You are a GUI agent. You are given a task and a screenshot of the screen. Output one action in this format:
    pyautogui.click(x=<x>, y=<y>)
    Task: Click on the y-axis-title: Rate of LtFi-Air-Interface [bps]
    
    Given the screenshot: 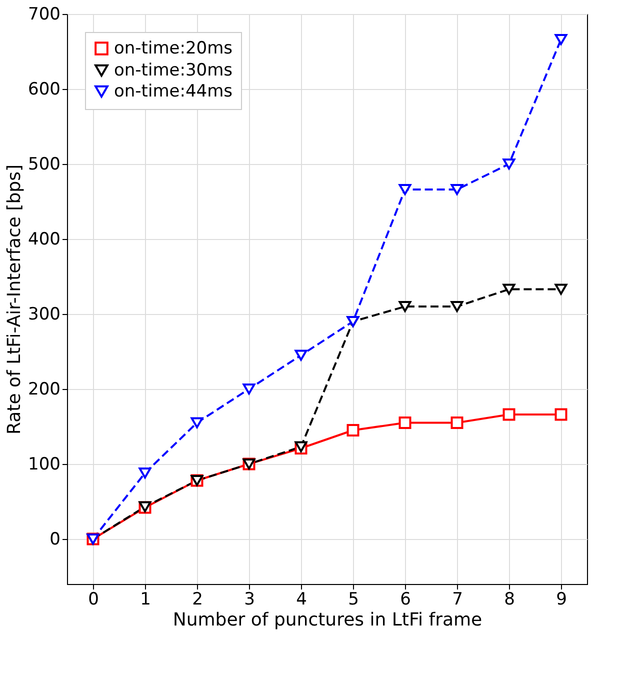 What is the action you would take?
    pyautogui.click(x=15, y=299)
    